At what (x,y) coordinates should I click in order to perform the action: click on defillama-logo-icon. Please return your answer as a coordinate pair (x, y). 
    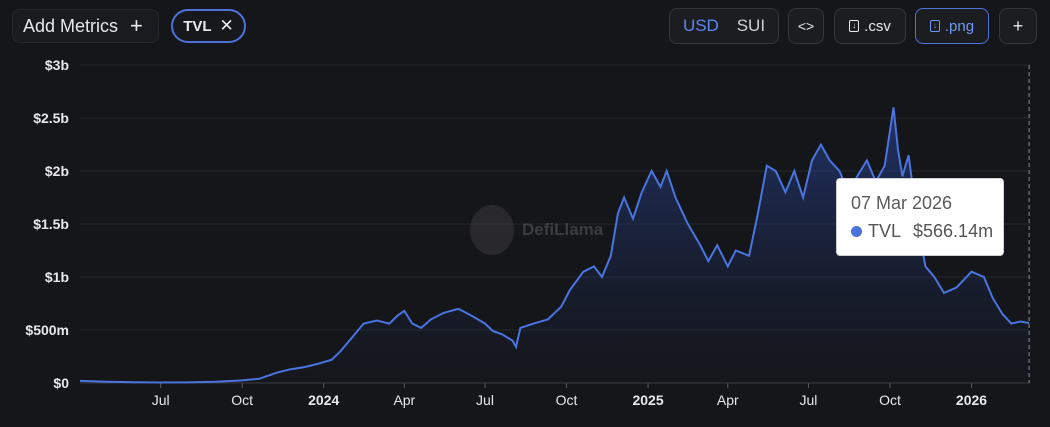
    Looking at the image, I should click on (492, 230).